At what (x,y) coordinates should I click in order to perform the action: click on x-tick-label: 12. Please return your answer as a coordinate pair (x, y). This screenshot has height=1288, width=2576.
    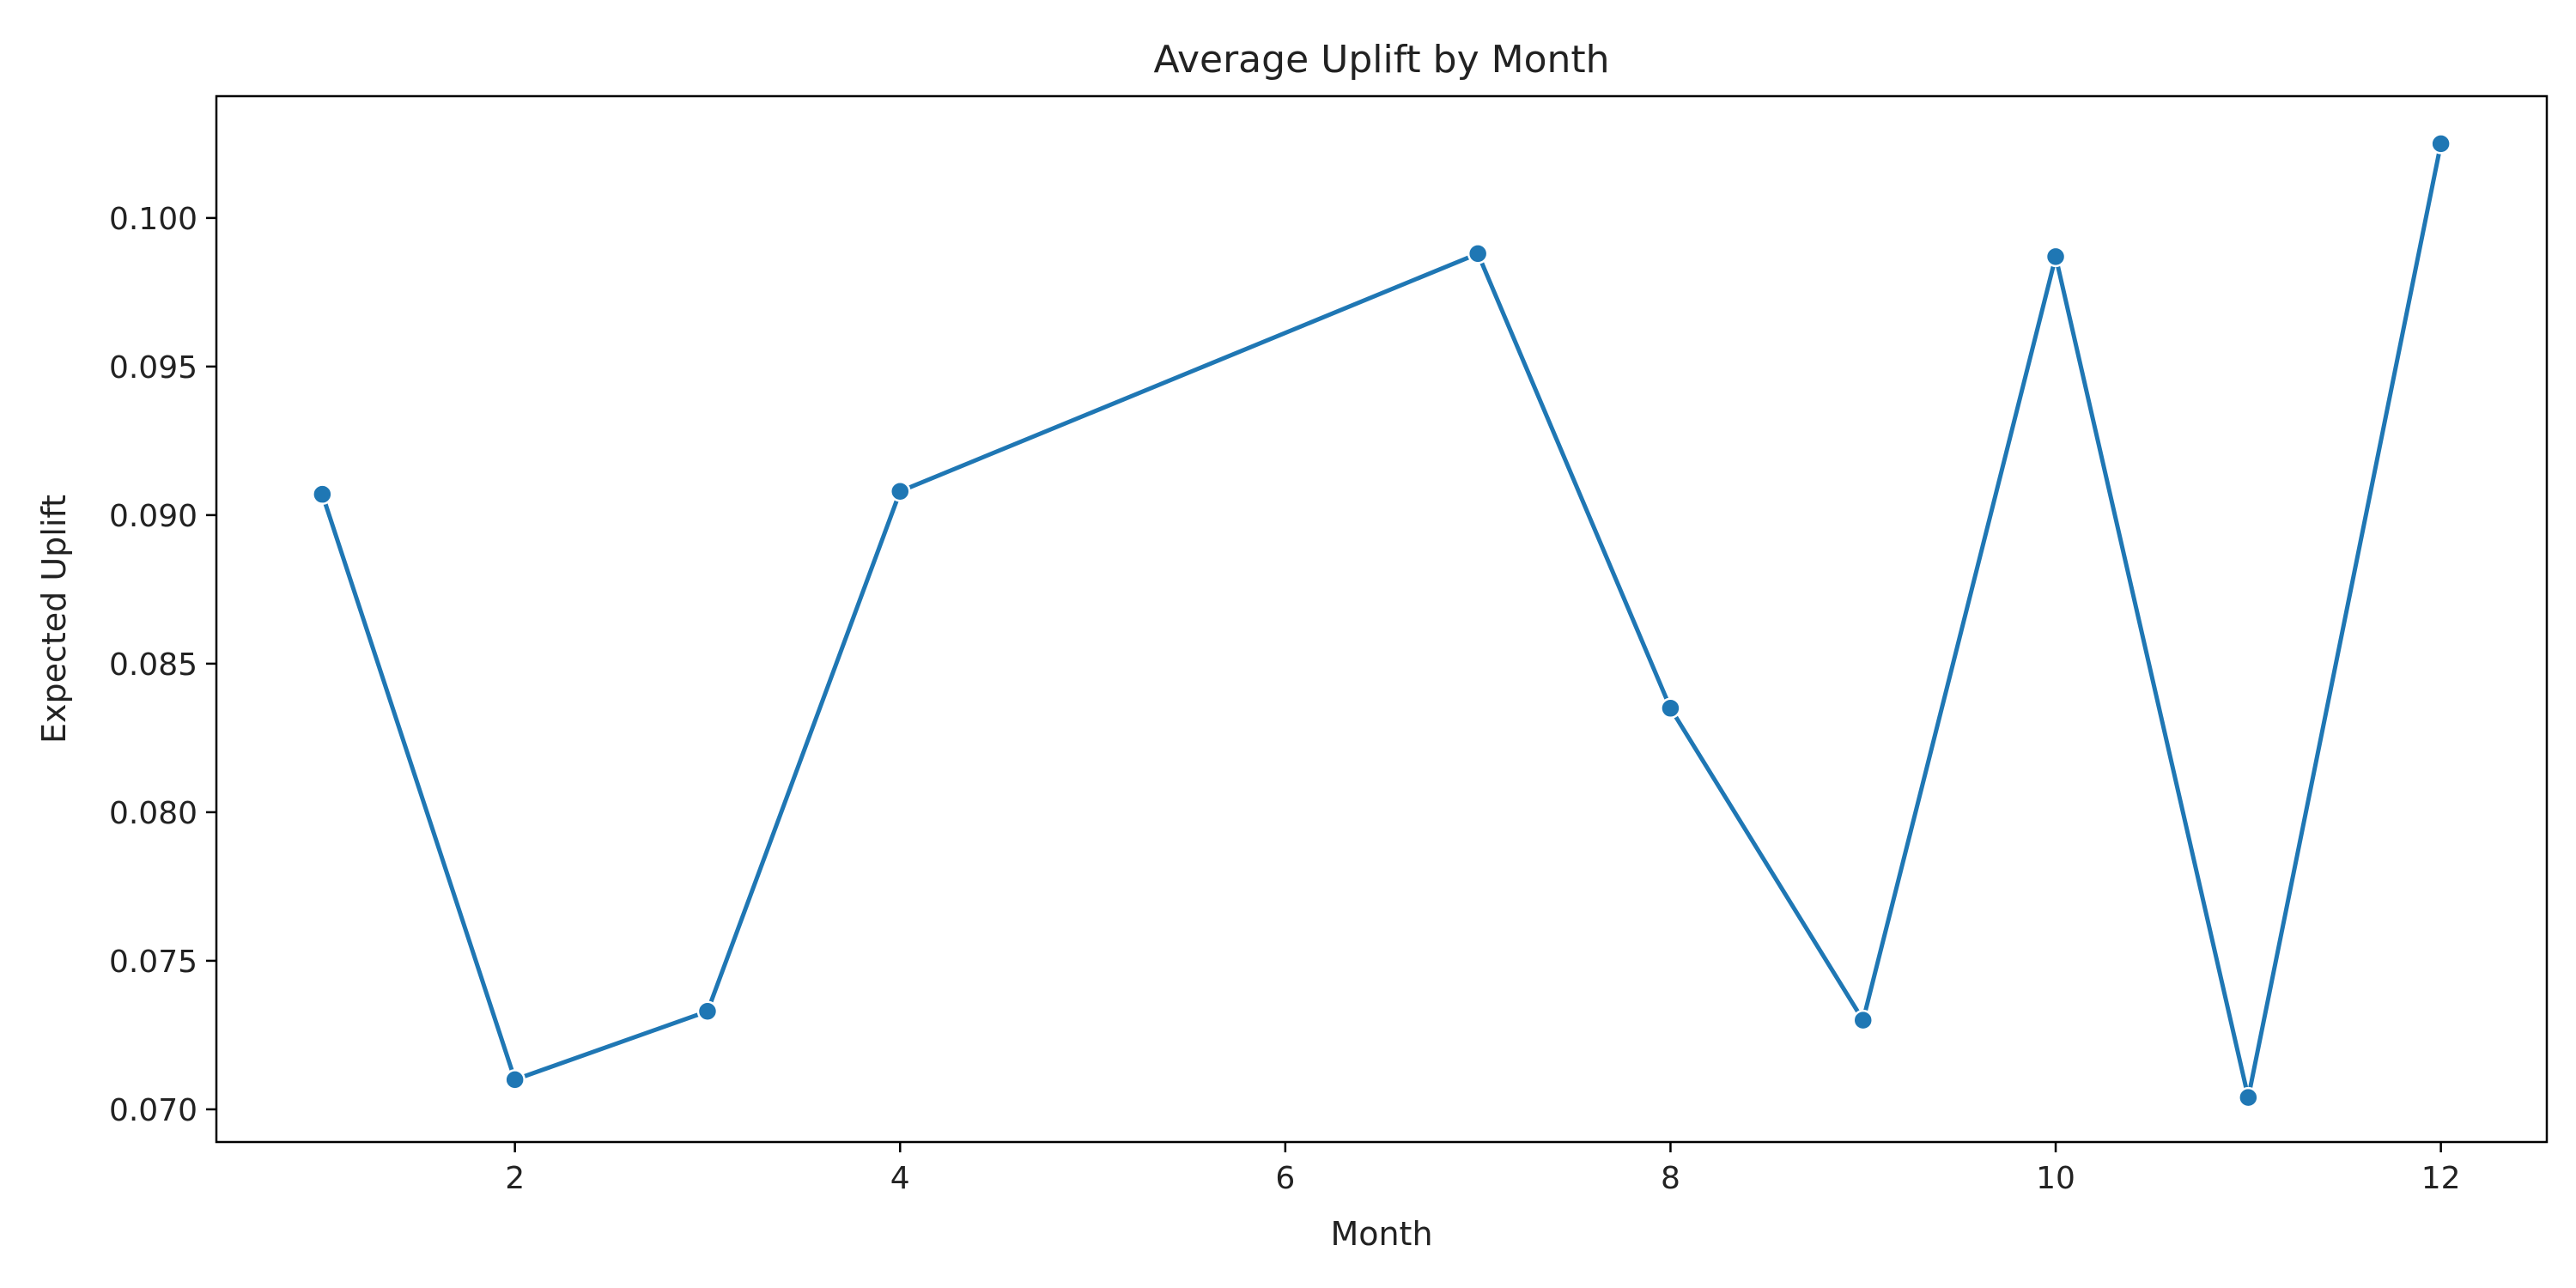
    Looking at the image, I should click on (2441, 1178).